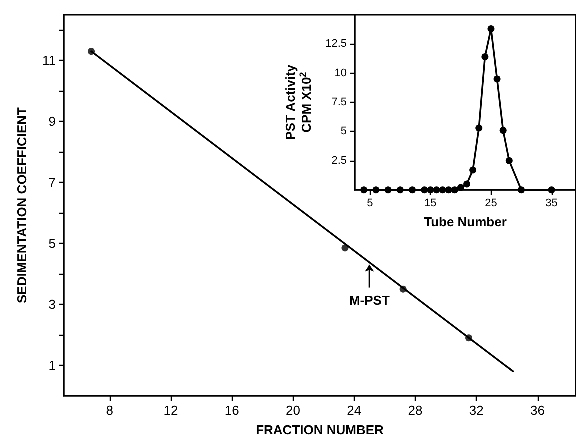 The height and width of the screenshot is (443, 576). I want to click on y-tick-label: 1, so click(52, 366).